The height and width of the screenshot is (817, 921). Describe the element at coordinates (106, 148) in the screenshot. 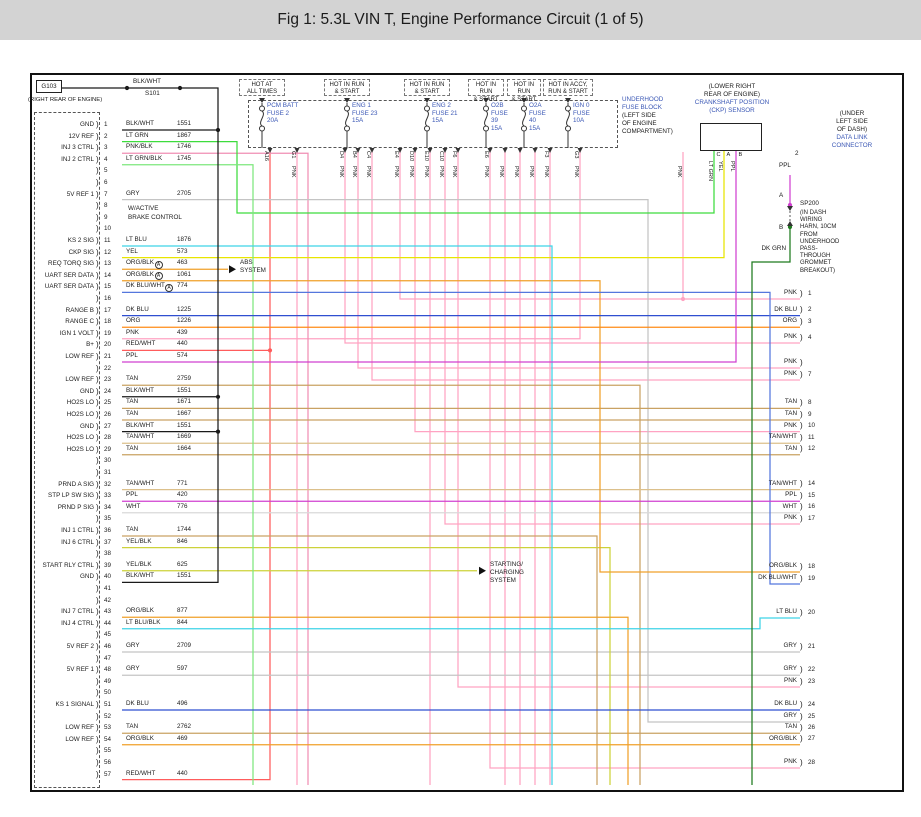

I see `pcm-pin-number: 3` at that location.